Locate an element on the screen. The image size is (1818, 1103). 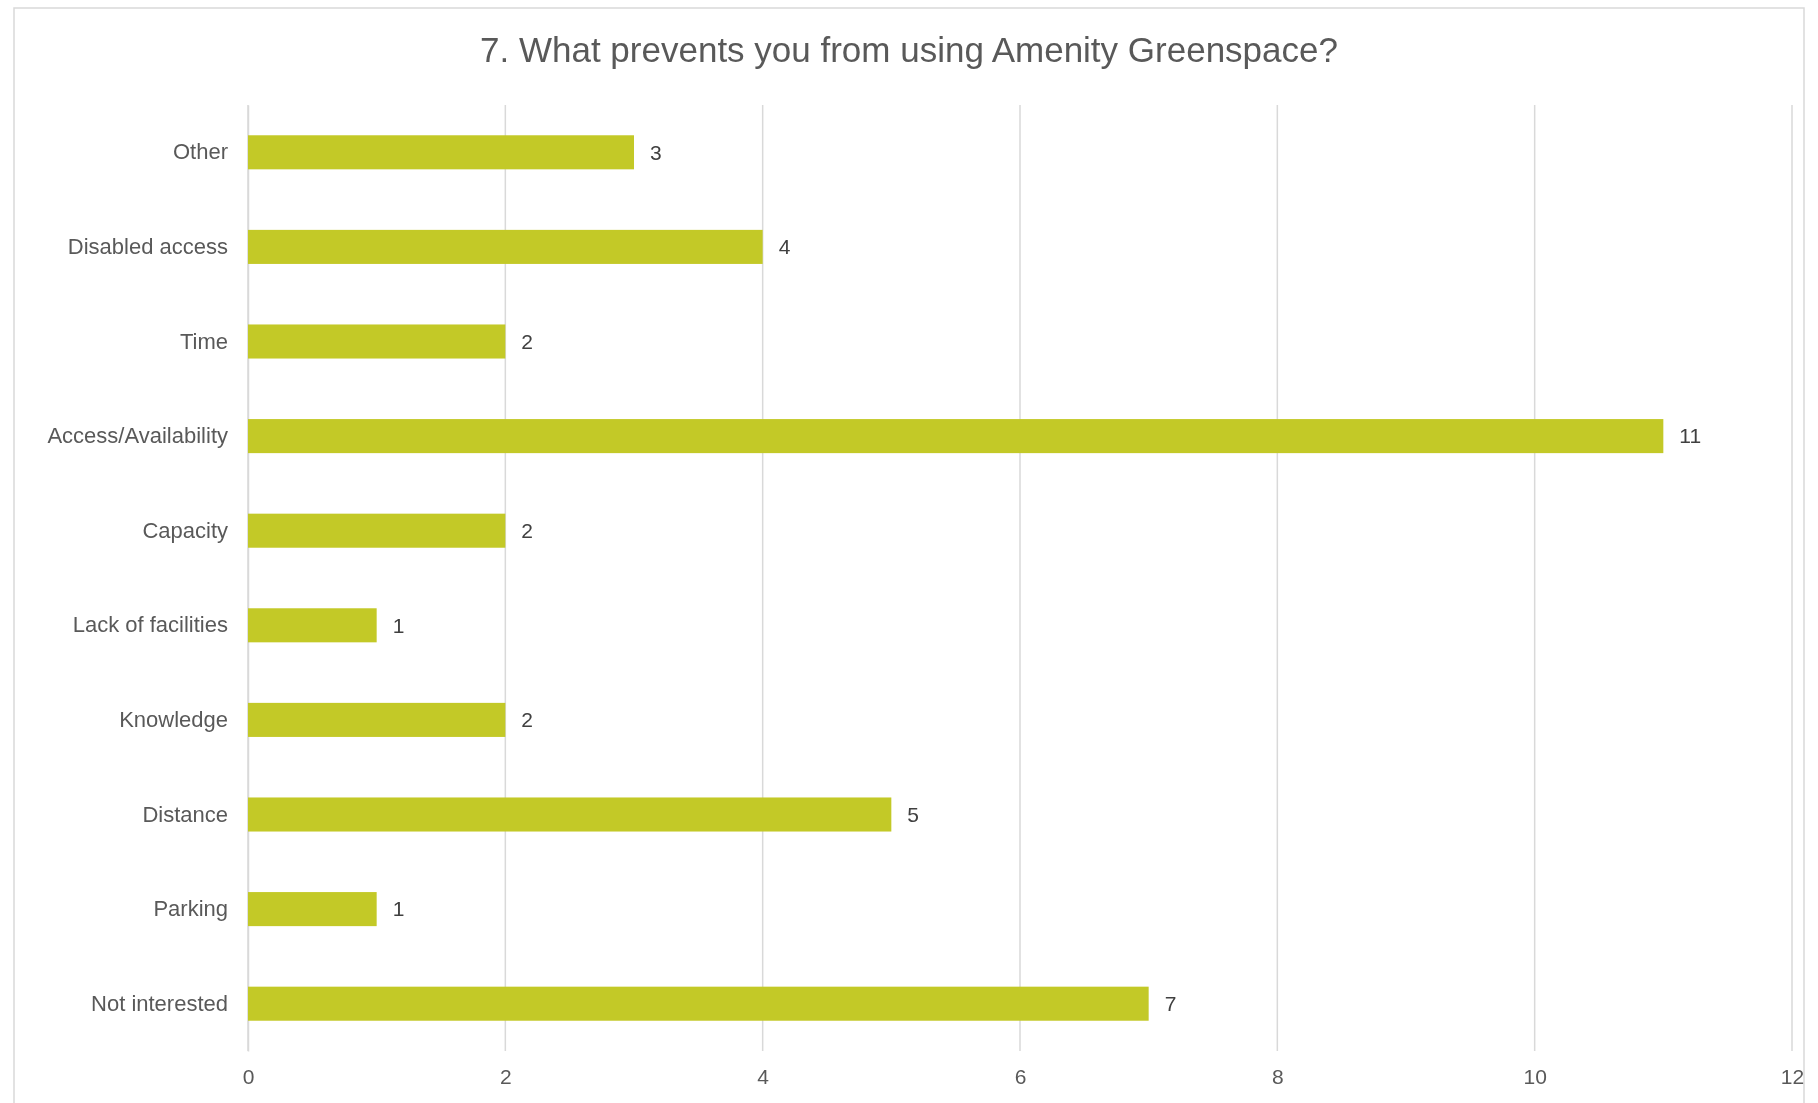
y-tick-label: Disabled access is located at coordinates (147, 246).